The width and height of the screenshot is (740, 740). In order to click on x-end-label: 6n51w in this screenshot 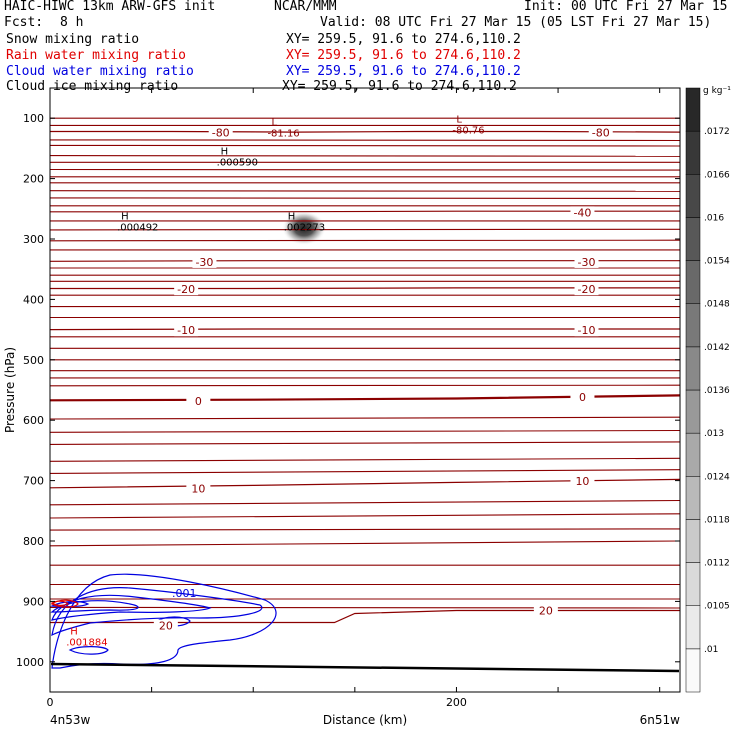, I will do `click(660, 720)`.